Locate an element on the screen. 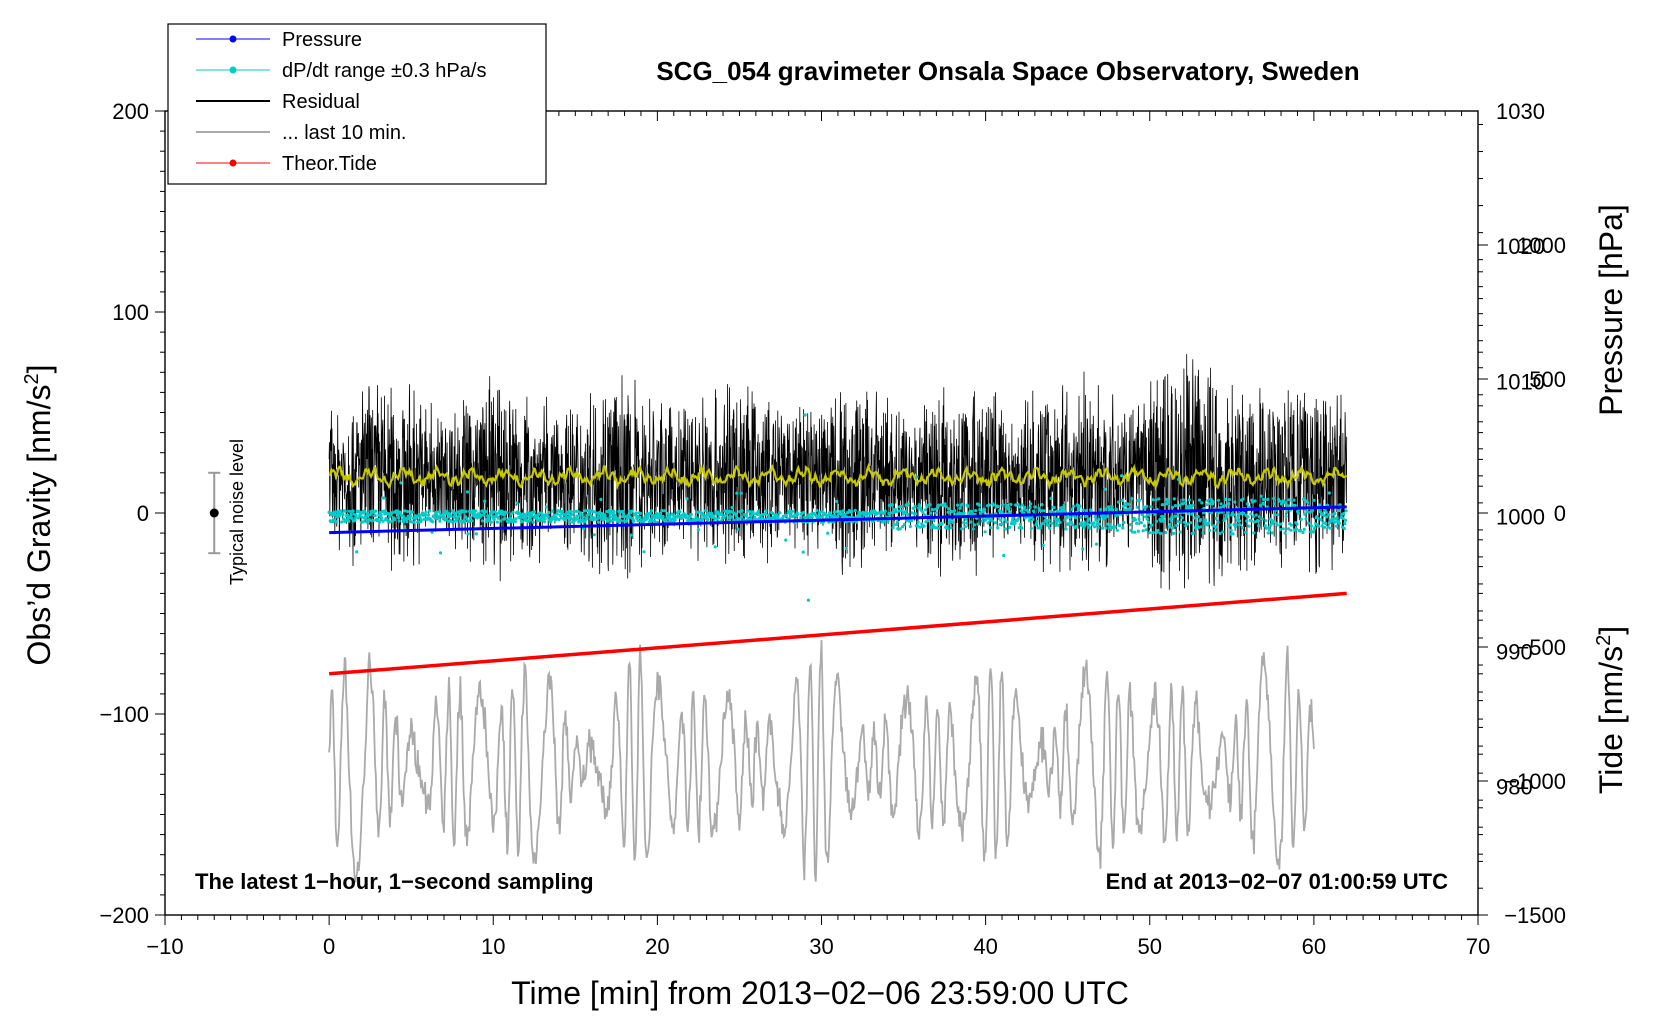  pressure-tick-label: 980 is located at coordinates (1514, 787).